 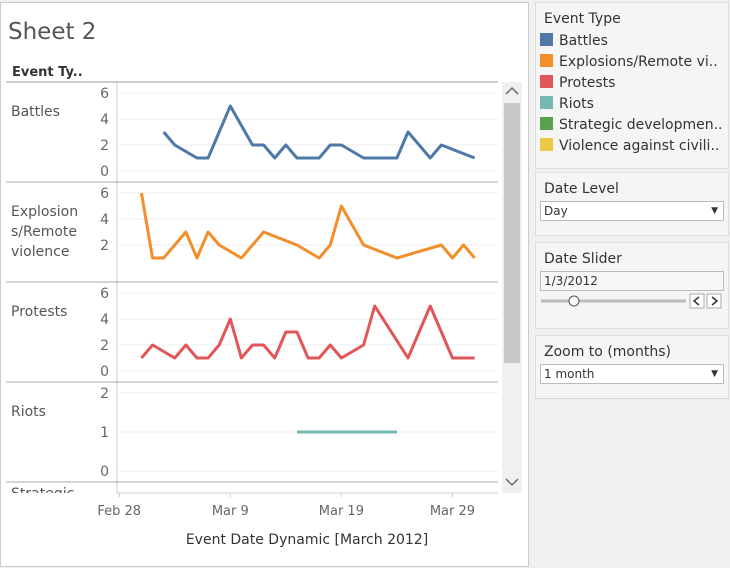 What do you see at coordinates (46, 137) in the screenshot?
I see `row-label-box: Battles` at bounding box center [46, 137].